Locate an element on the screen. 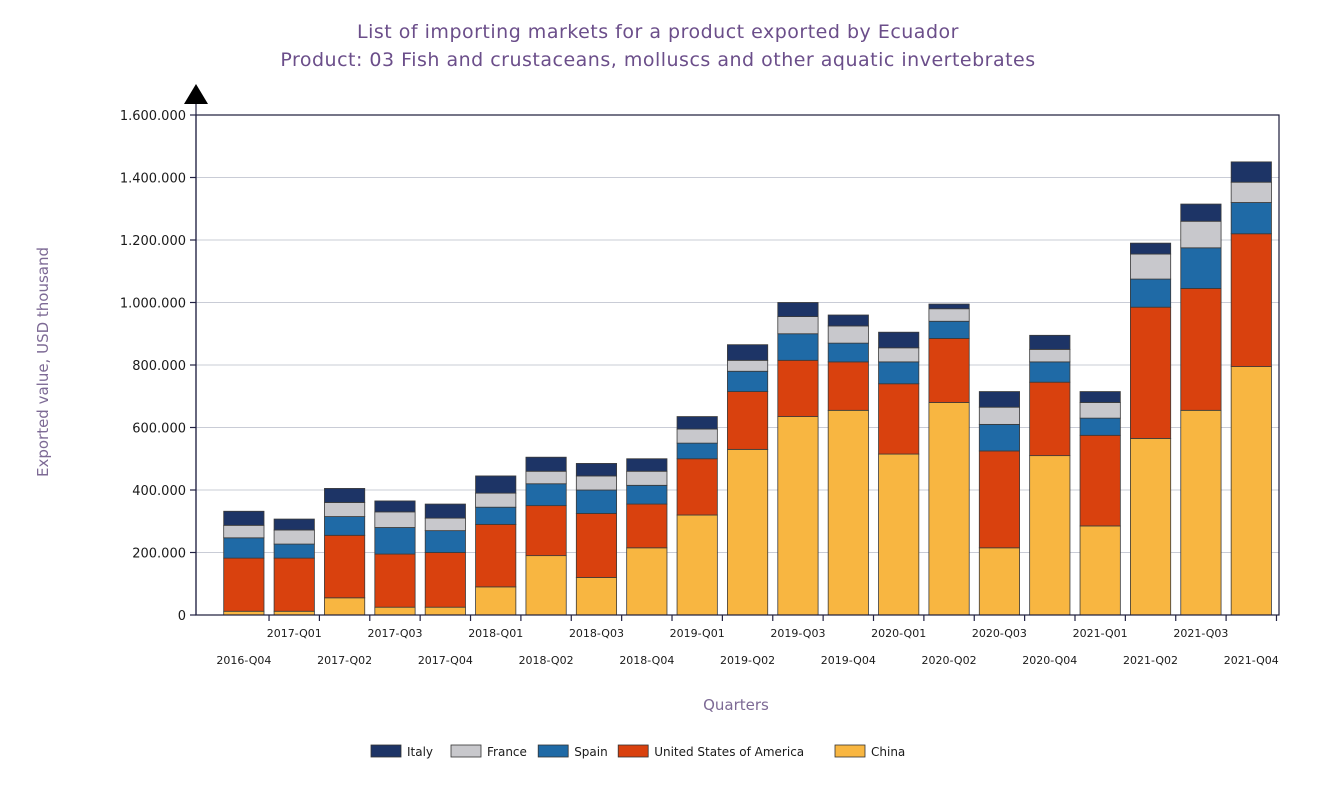  x-tick-label: 2018-Q03 is located at coordinates (596, 633).